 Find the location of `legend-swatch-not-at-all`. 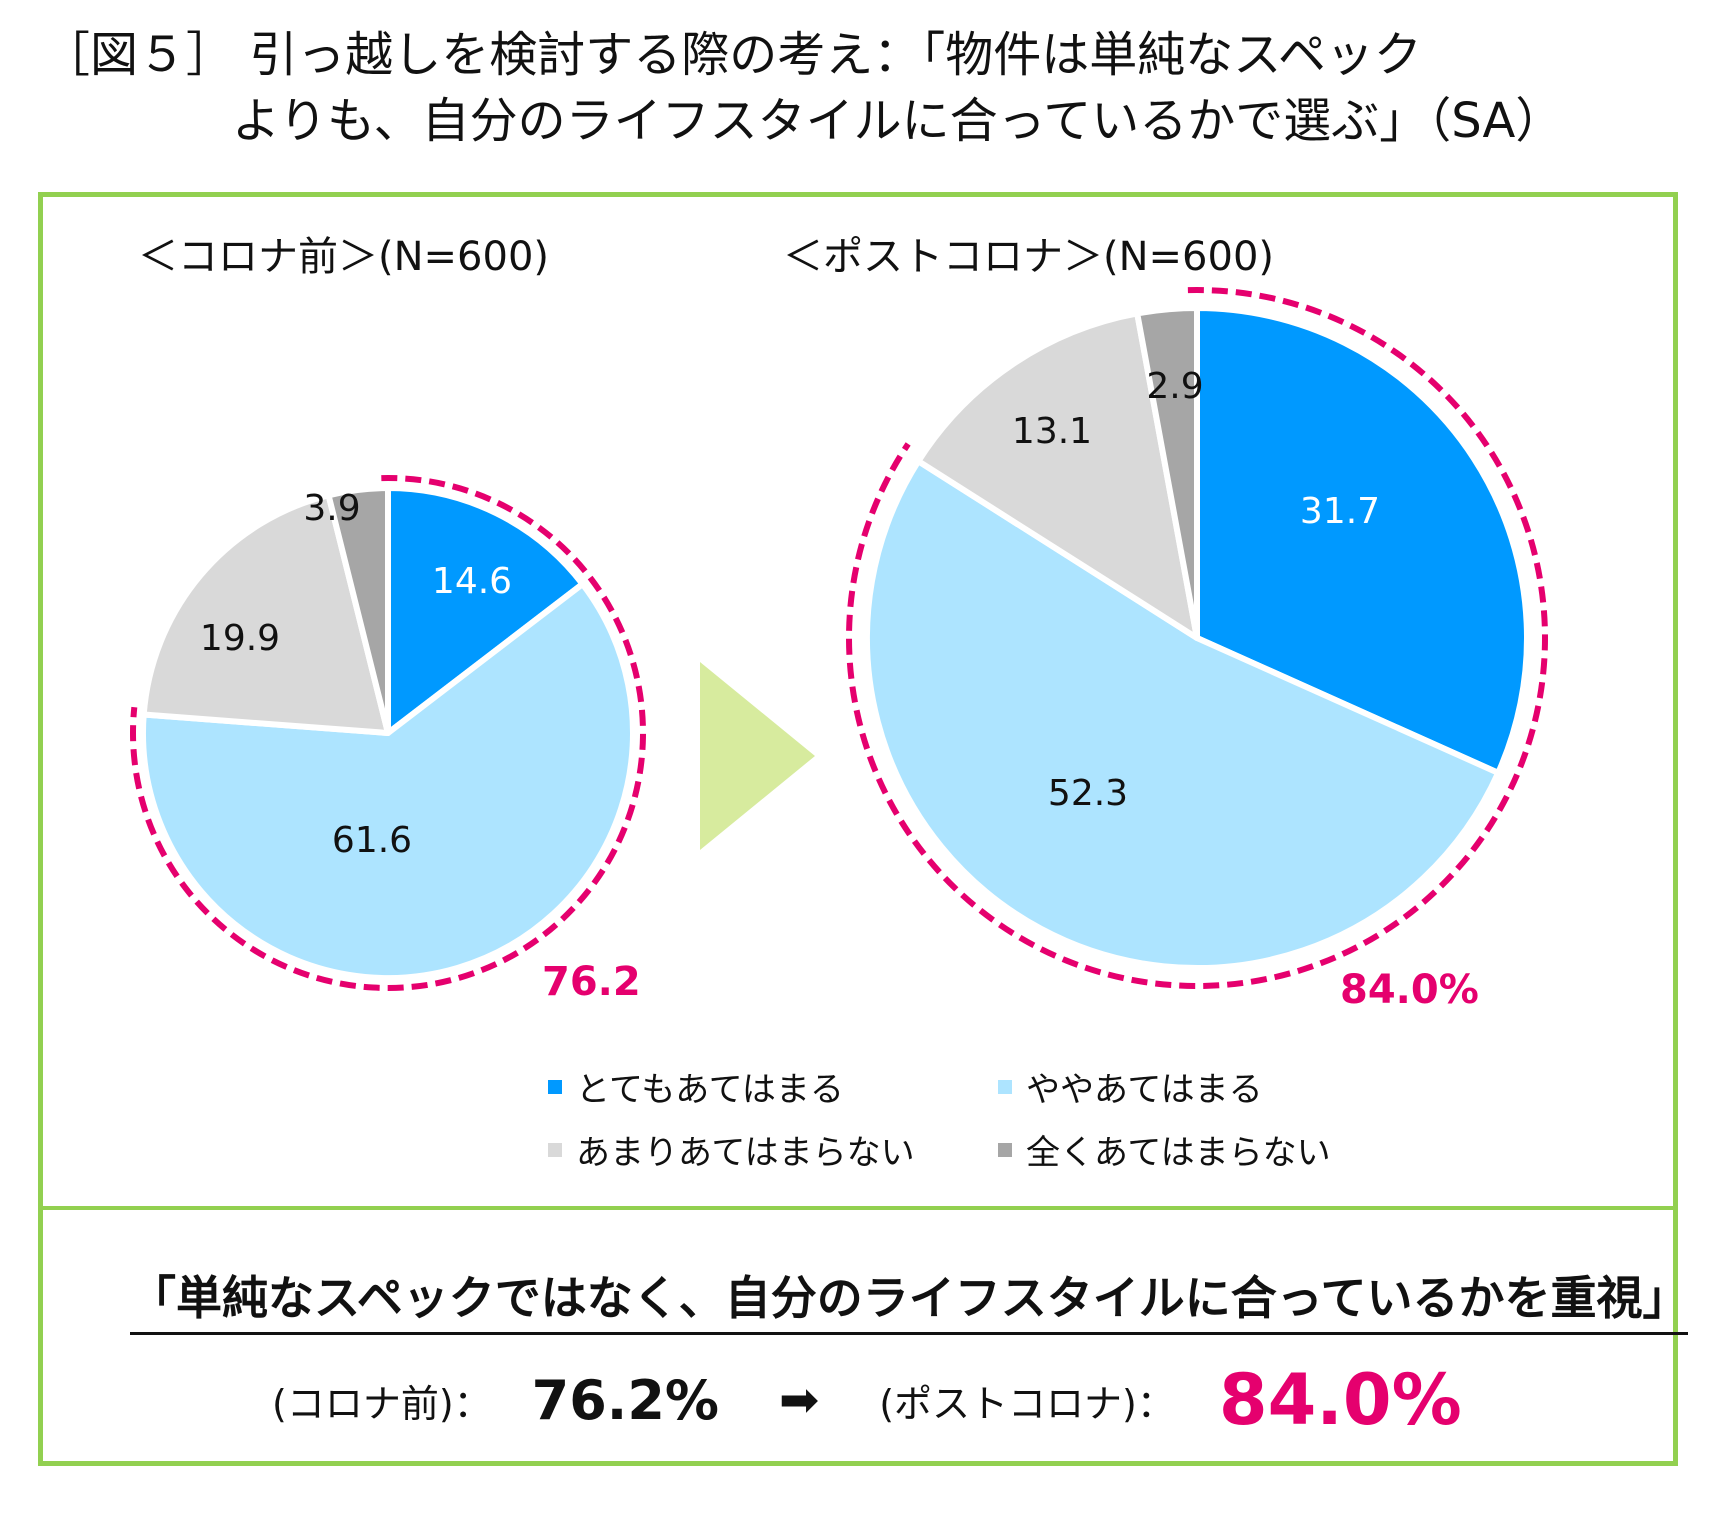

legend-swatch-not-at-all is located at coordinates (1005, 1149).